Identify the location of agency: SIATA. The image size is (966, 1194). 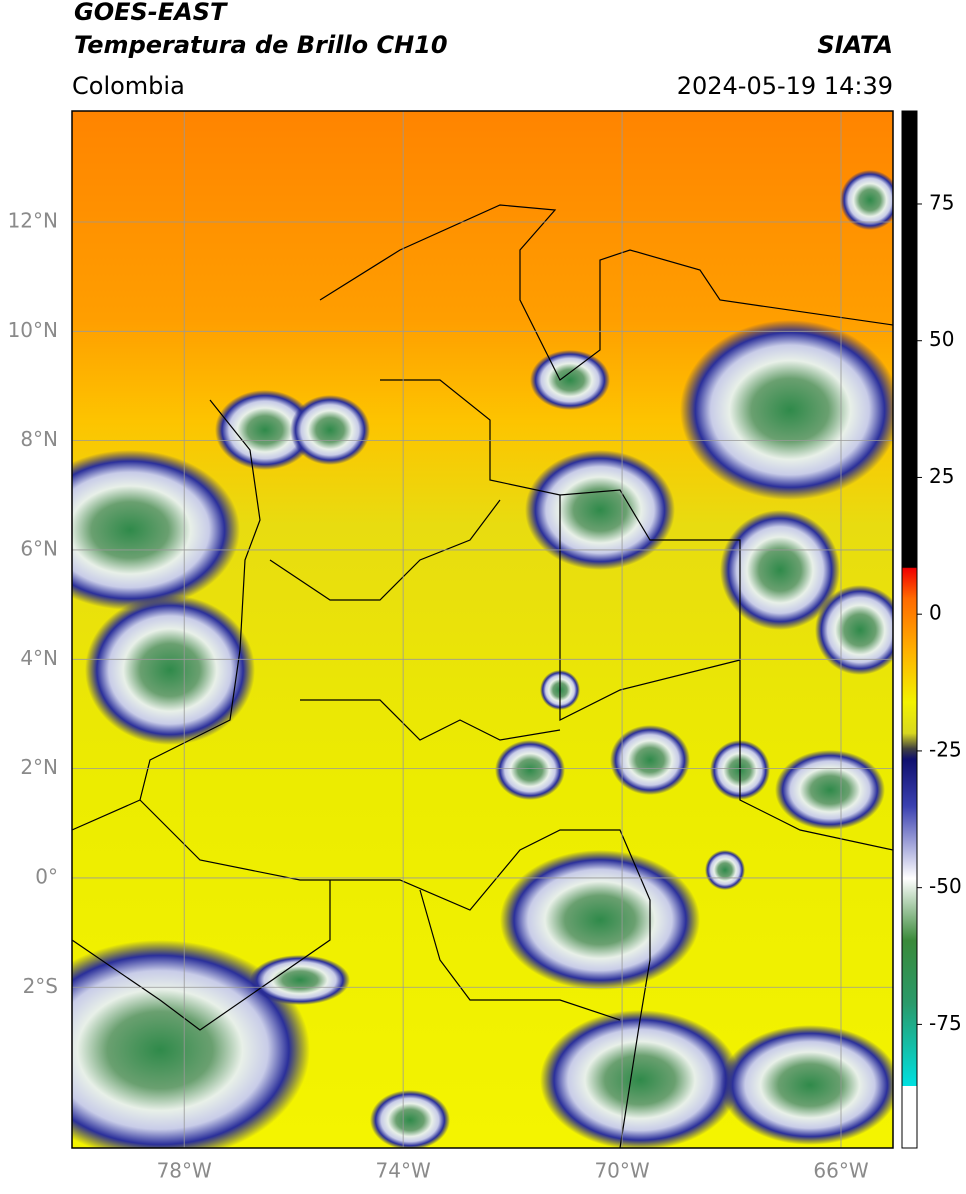
(855, 45).